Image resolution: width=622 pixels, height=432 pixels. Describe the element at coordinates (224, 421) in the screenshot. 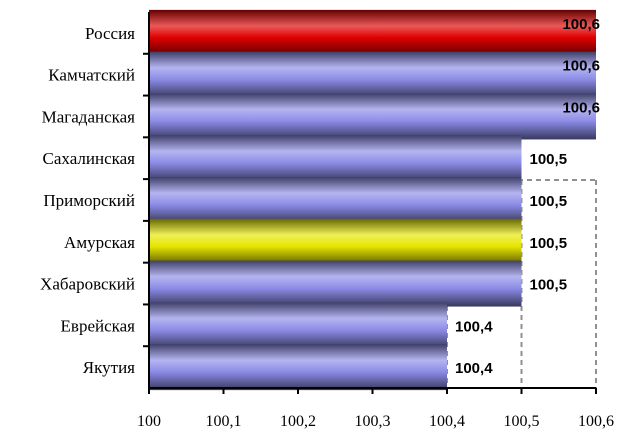

I see `x-tick-label: 100,1` at that location.